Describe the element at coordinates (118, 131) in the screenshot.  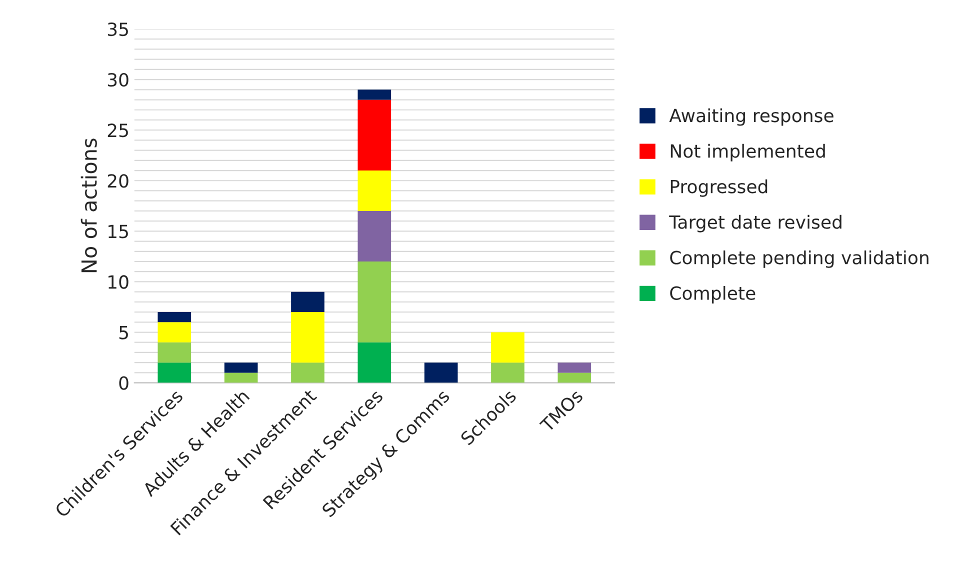
I see `y-tick-label: 25` at that location.